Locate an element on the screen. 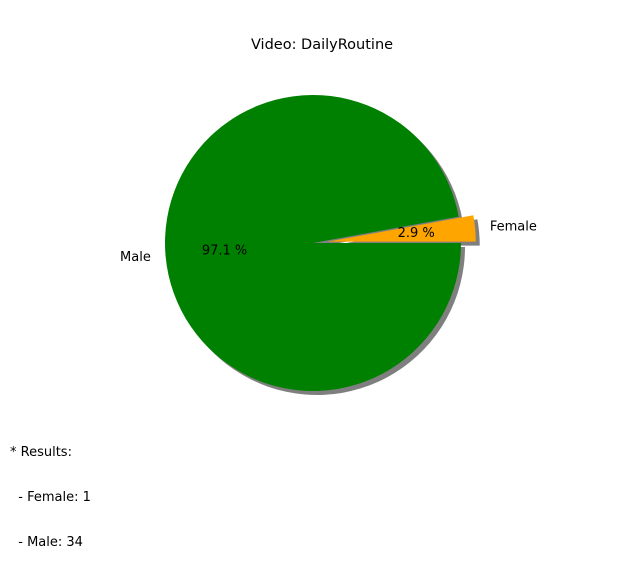 The image size is (640, 565). slice-label-female: Female is located at coordinates (513, 227).